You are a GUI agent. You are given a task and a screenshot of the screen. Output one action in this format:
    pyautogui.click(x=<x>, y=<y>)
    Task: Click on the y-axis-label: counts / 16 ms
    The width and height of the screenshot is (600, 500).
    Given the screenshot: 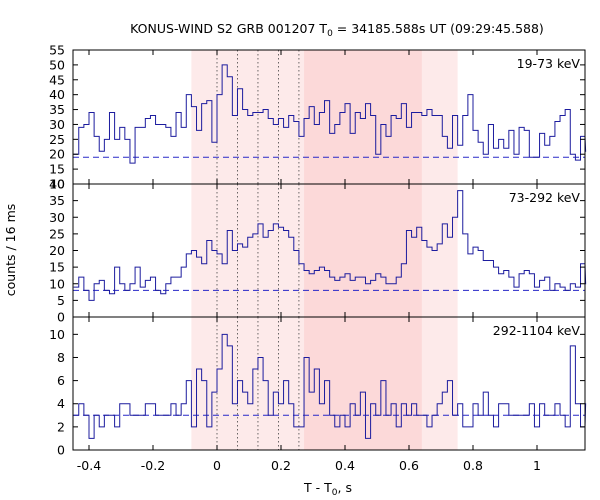 What is the action you would take?
    pyautogui.click(x=10, y=250)
    